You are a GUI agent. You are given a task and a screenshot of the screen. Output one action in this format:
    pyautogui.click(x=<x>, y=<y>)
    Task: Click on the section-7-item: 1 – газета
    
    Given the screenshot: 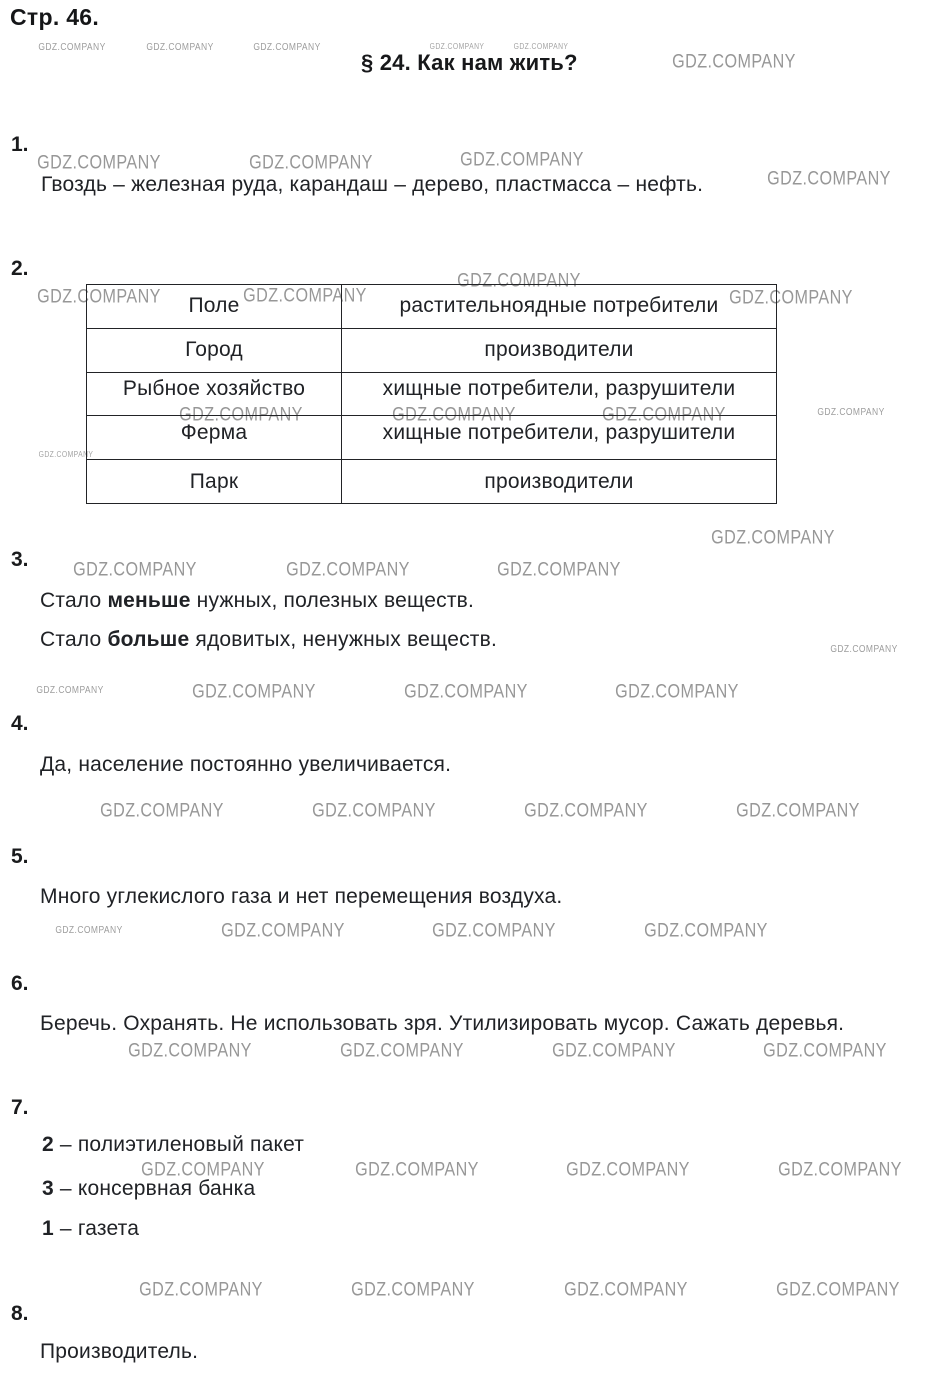 What is the action you would take?
    pyautogui.click(x=90, y=1228)
    